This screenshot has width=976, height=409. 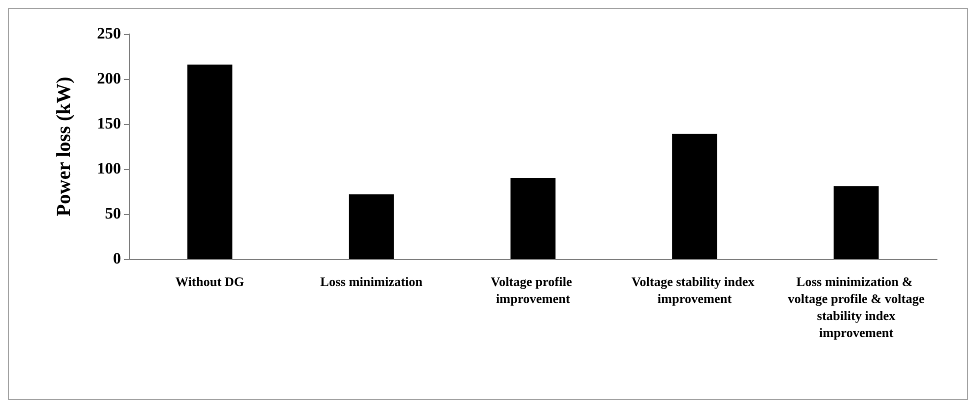 I want to click on y-tick-label: 200, so click(x=109, y=79).